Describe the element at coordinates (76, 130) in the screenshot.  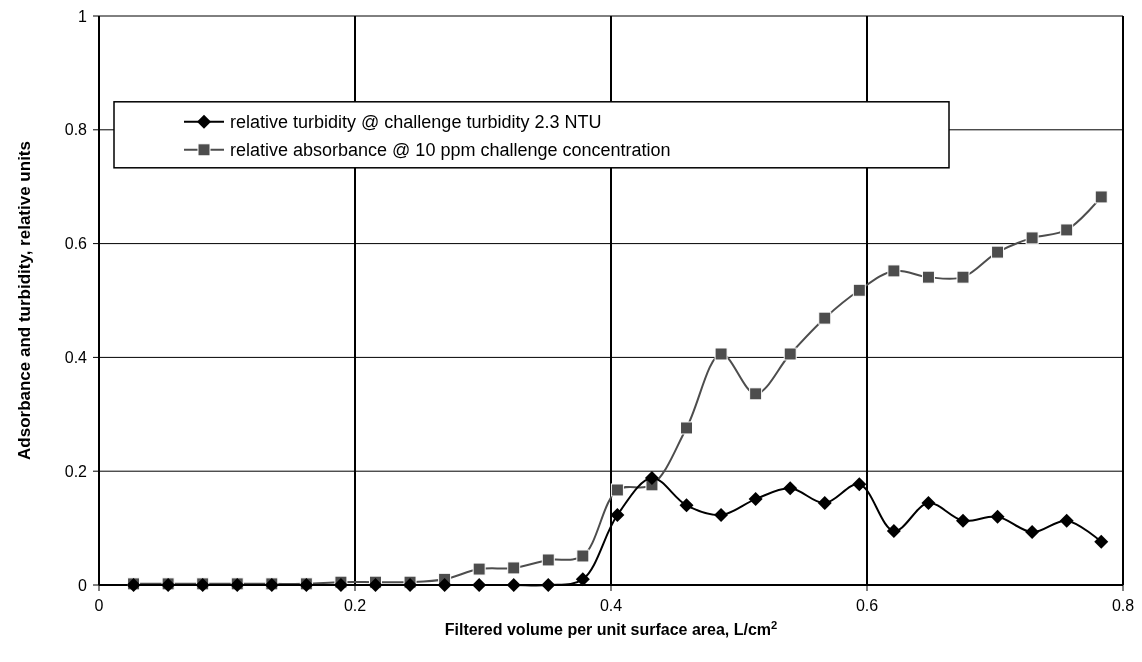
I see `y-tick-label: 0.8` at that location.